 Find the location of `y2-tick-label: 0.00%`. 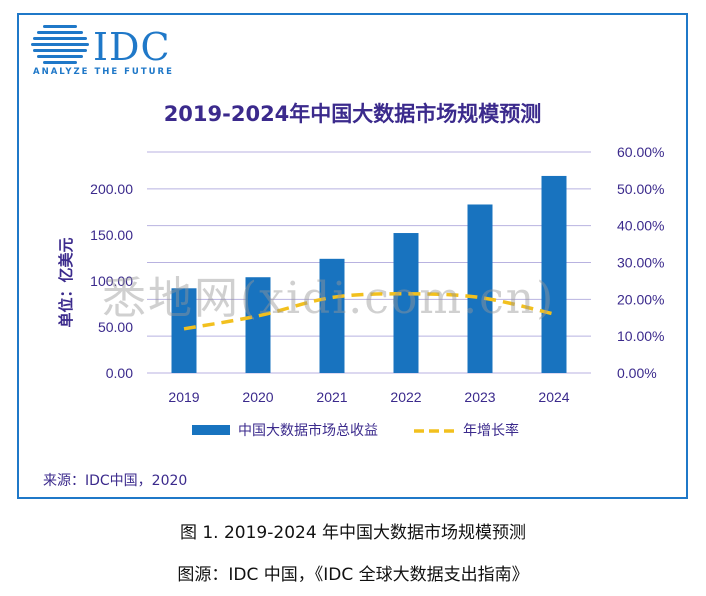

y2-tick-label: 0.00% is located at coordinates (637, 373).